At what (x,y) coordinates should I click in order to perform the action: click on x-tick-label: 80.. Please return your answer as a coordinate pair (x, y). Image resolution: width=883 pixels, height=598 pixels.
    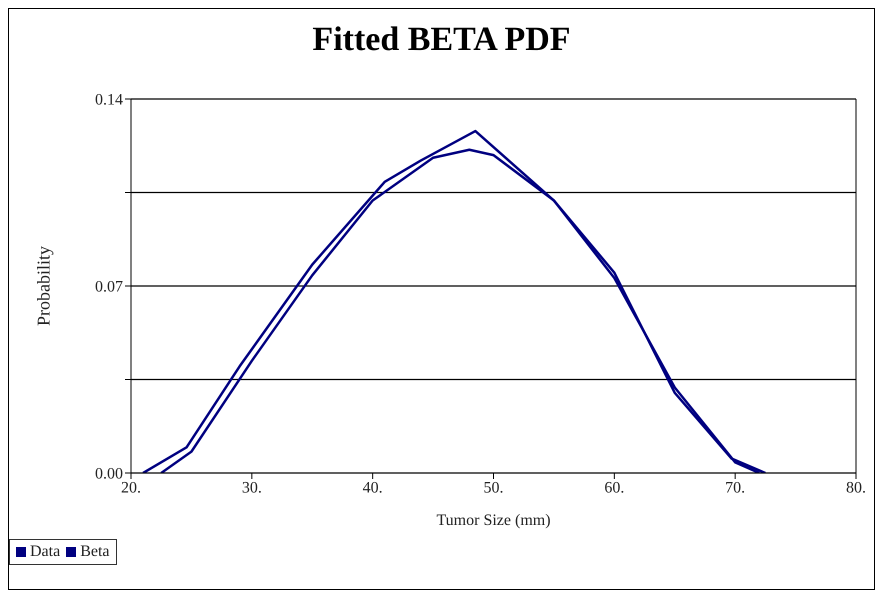
    Looking at the image, I should click on (856, 487).